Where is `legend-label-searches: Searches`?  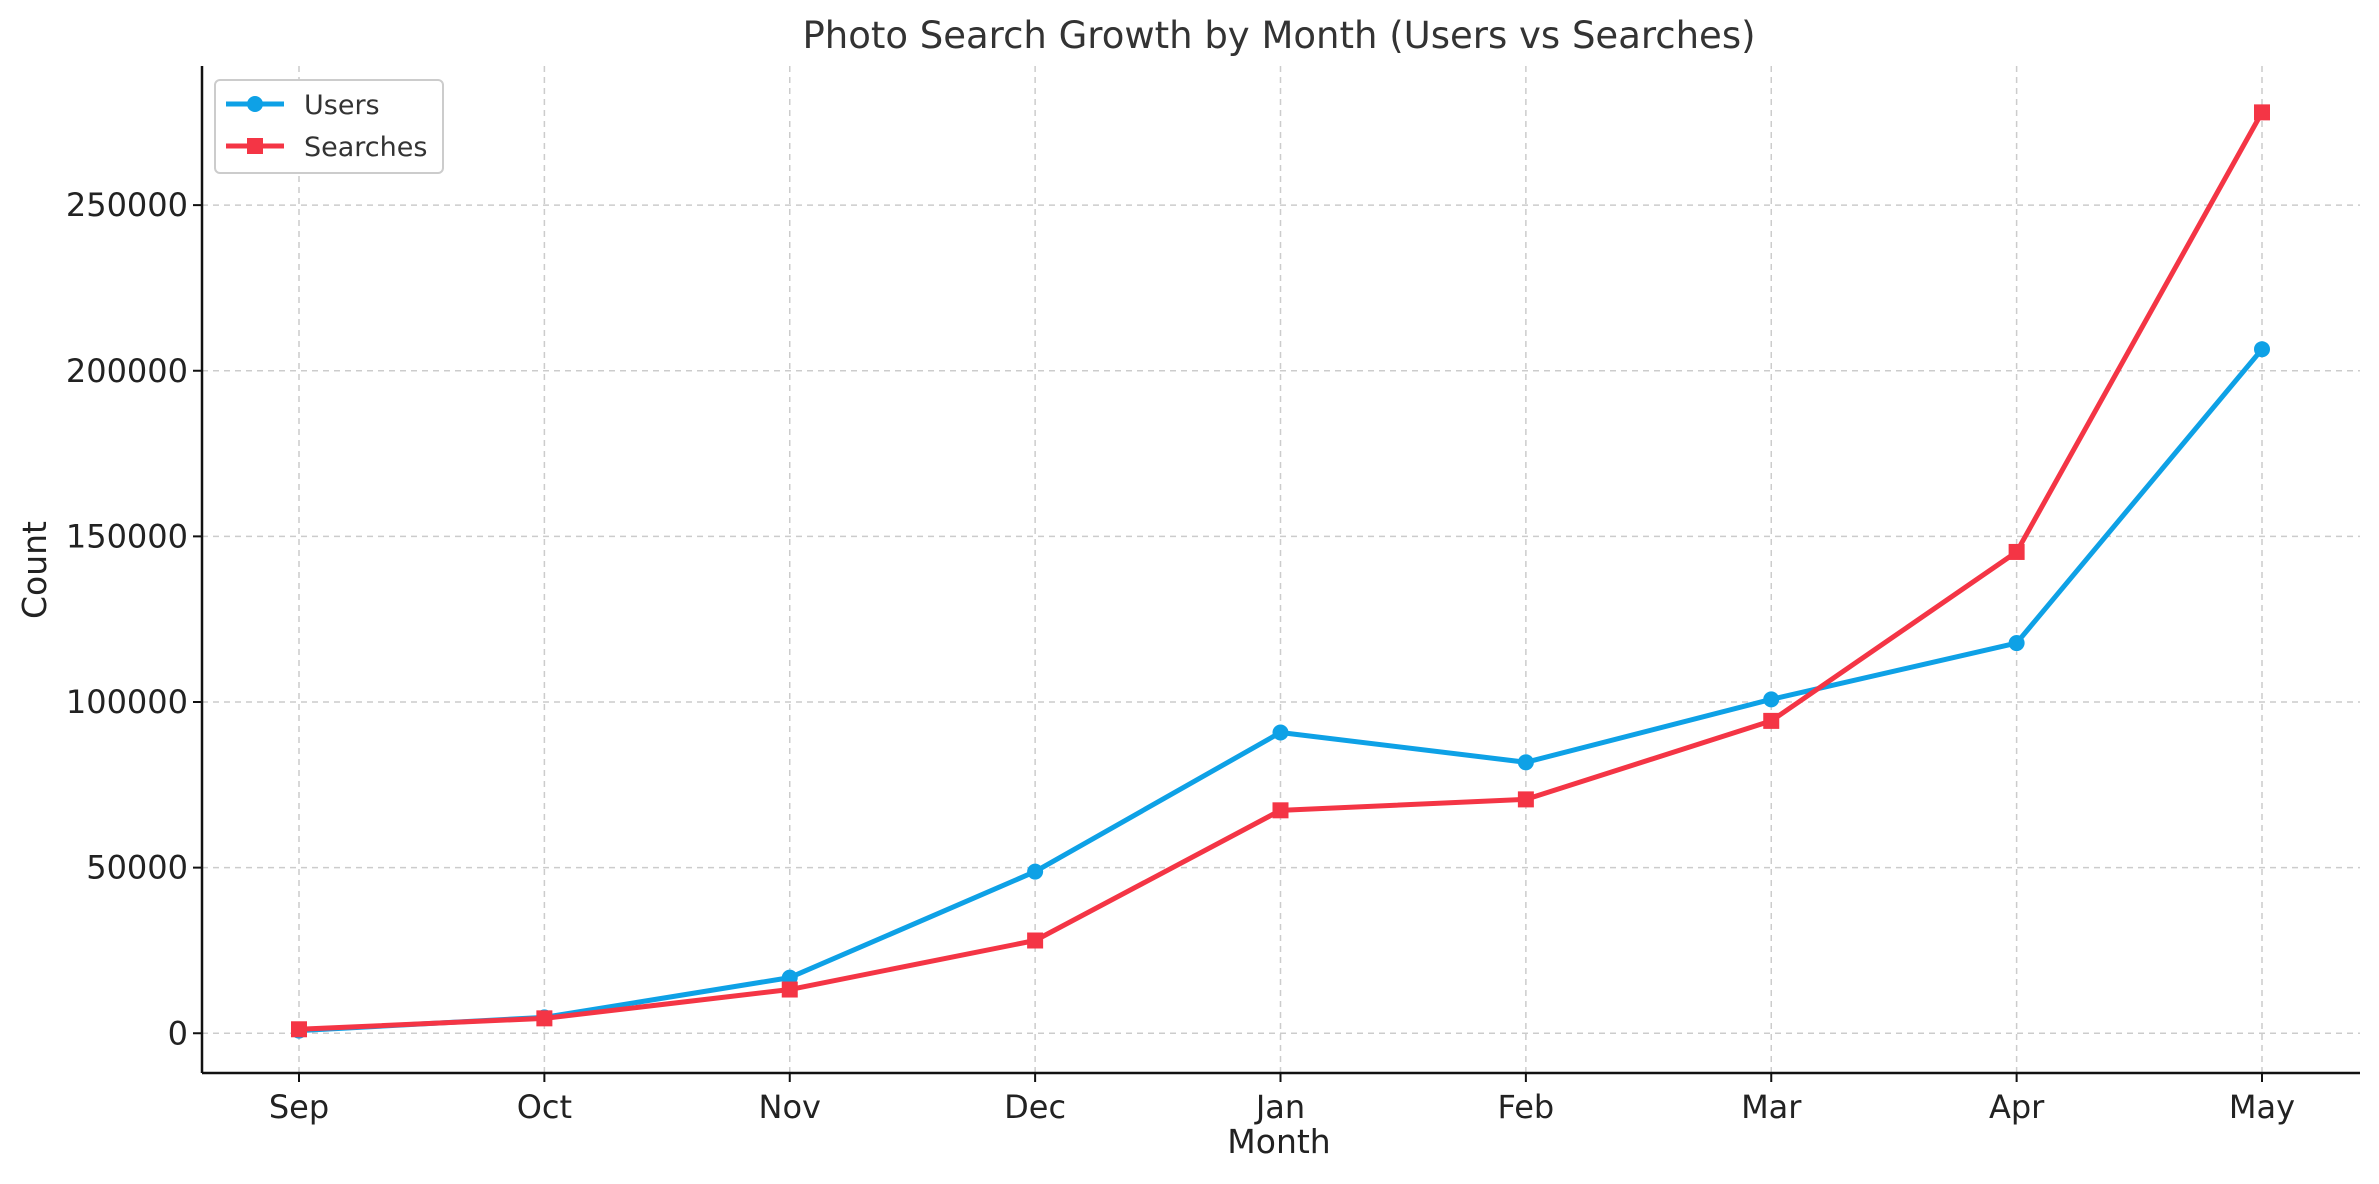 legend-label-searches: Searches is located at coordinates (365, 147).